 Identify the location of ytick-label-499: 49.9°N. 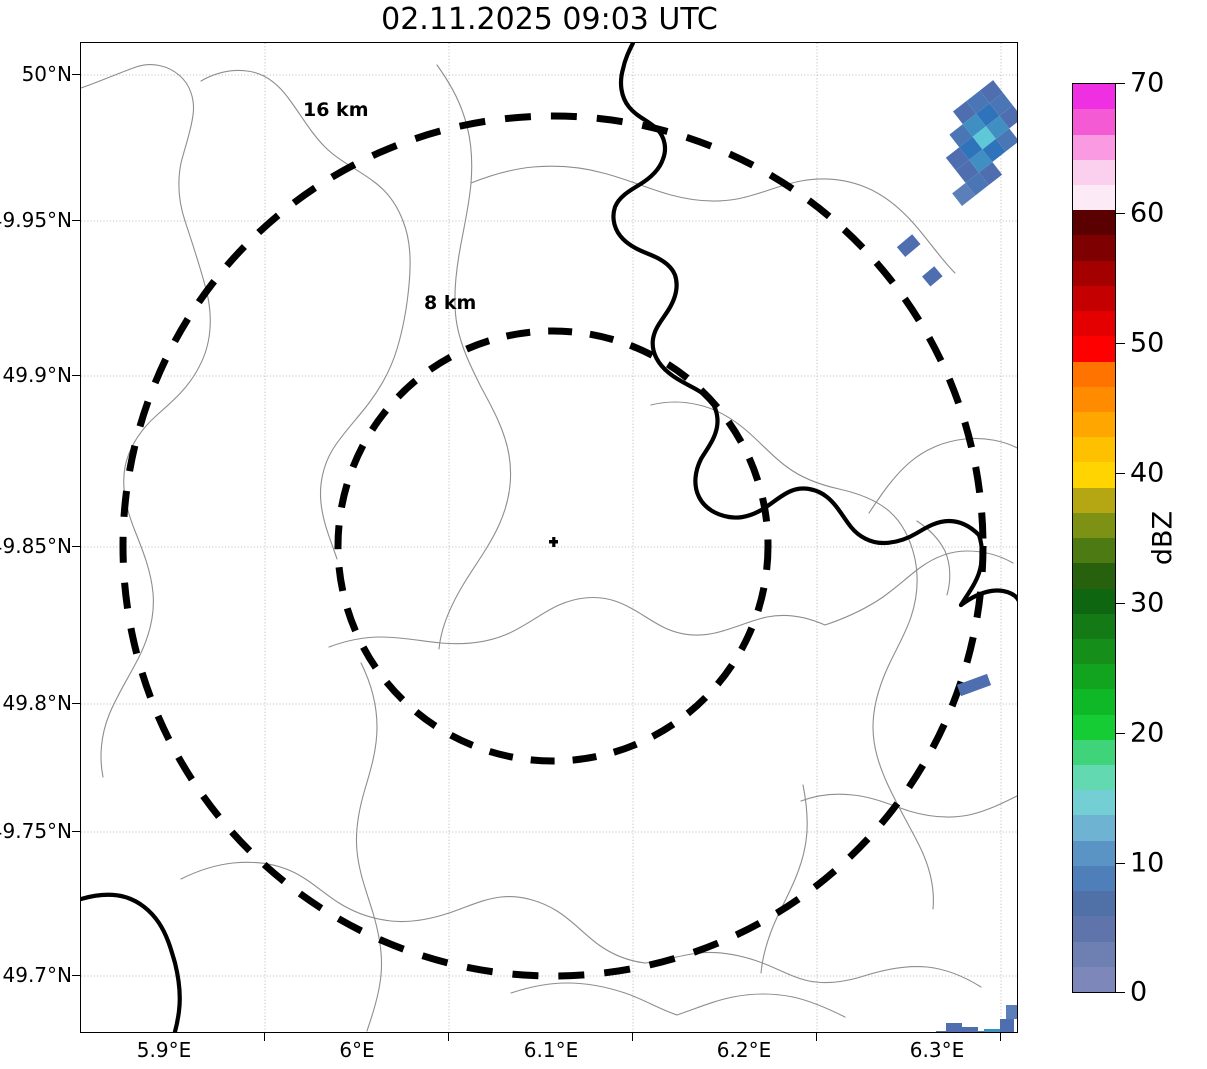
(37, 375).